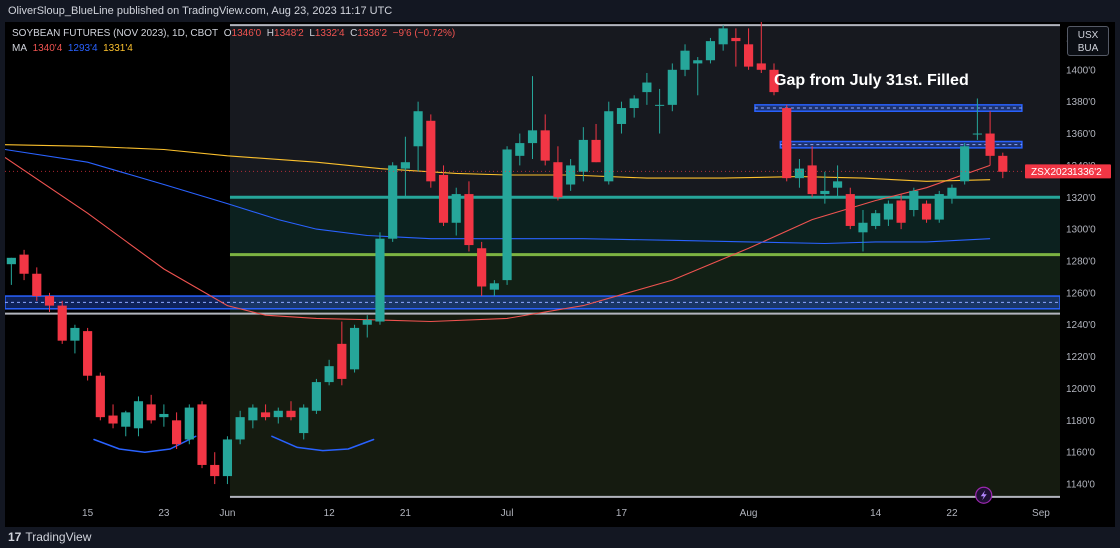 The width and height of the screenshot is (1120, 548). I want to click on x-tick-label: 14, so click(876, 513).